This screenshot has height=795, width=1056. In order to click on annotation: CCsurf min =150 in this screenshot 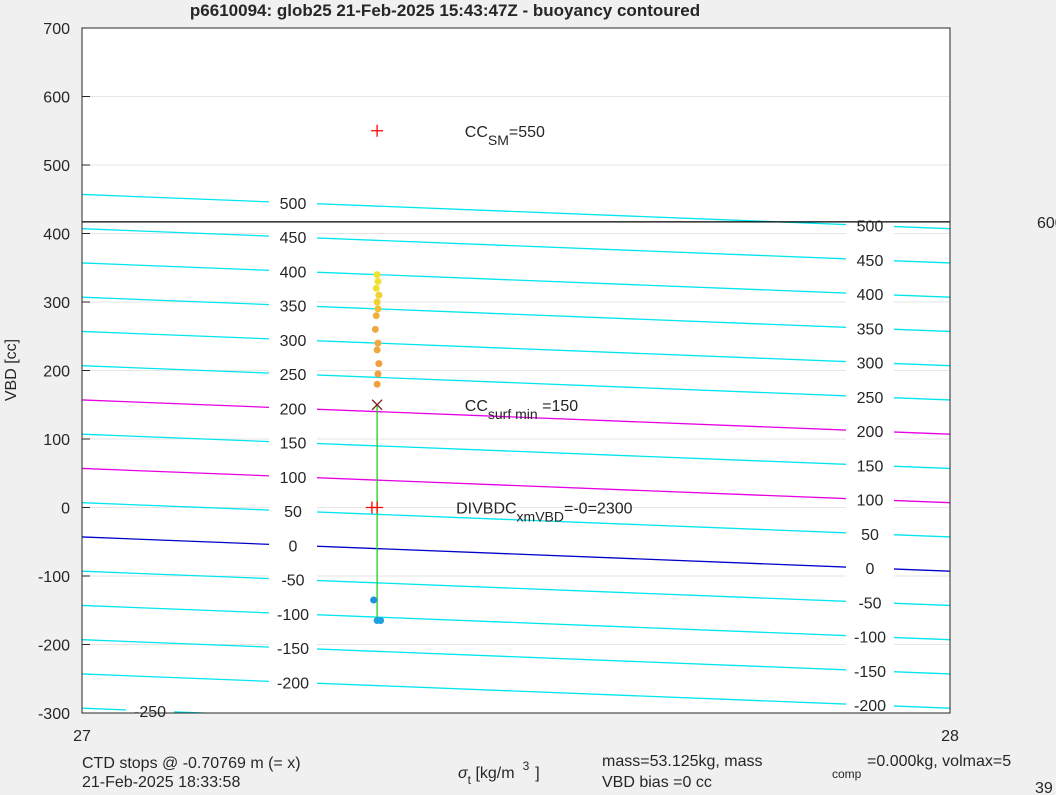, I will do `click(521, 410)`.